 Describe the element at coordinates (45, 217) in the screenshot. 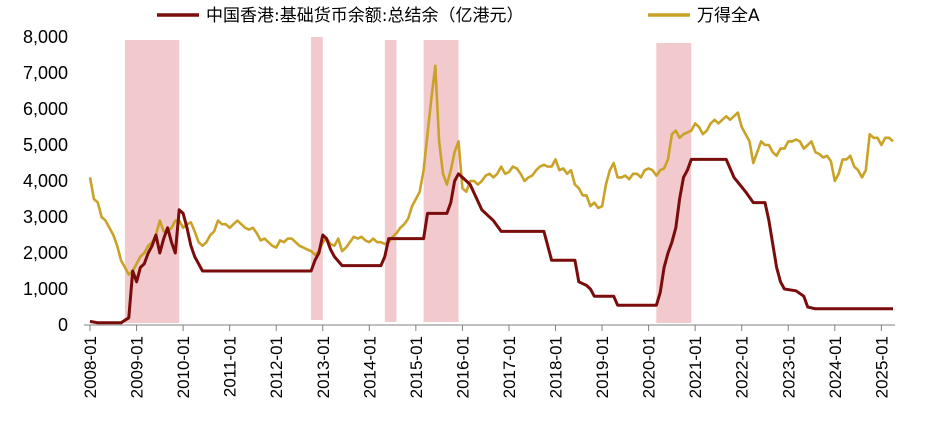

I see `y-tick-label: 3,000` at that location.